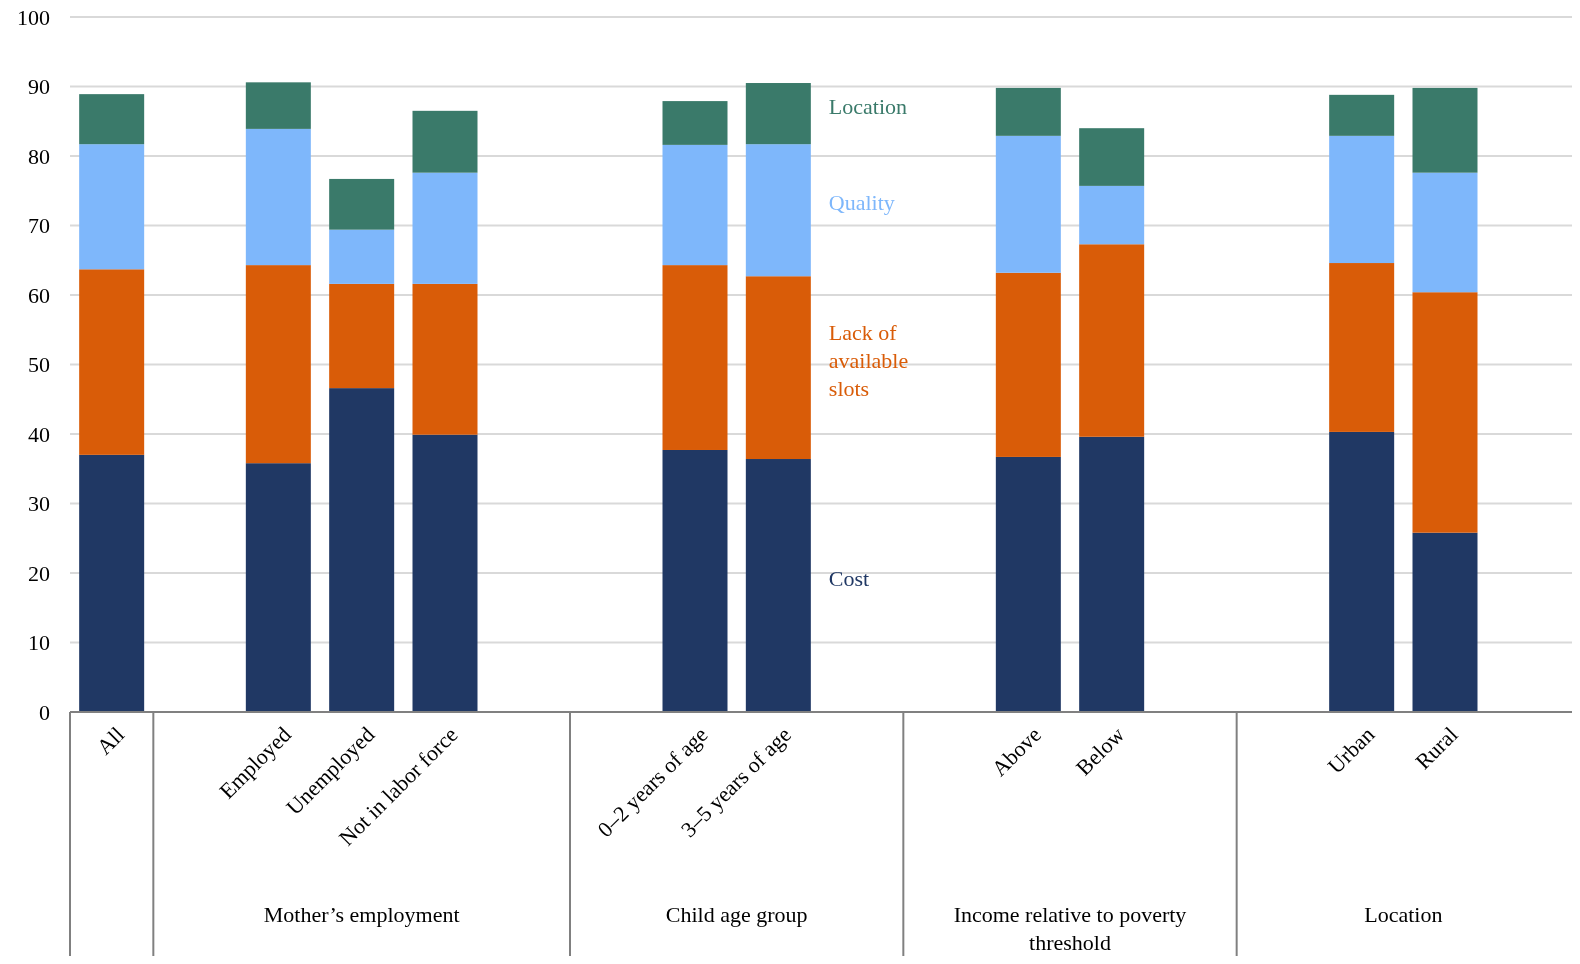 The width and height of the screenshot is (1580, 964). What do you see at coordinates (39, 504) in the screenshot?
I see `y-tick-label: 30` at bounding box center [39, 504].